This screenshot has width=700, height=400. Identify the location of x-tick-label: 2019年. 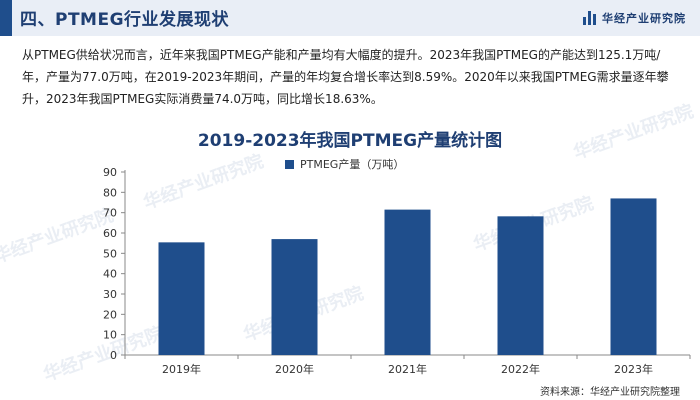
(181, 369).